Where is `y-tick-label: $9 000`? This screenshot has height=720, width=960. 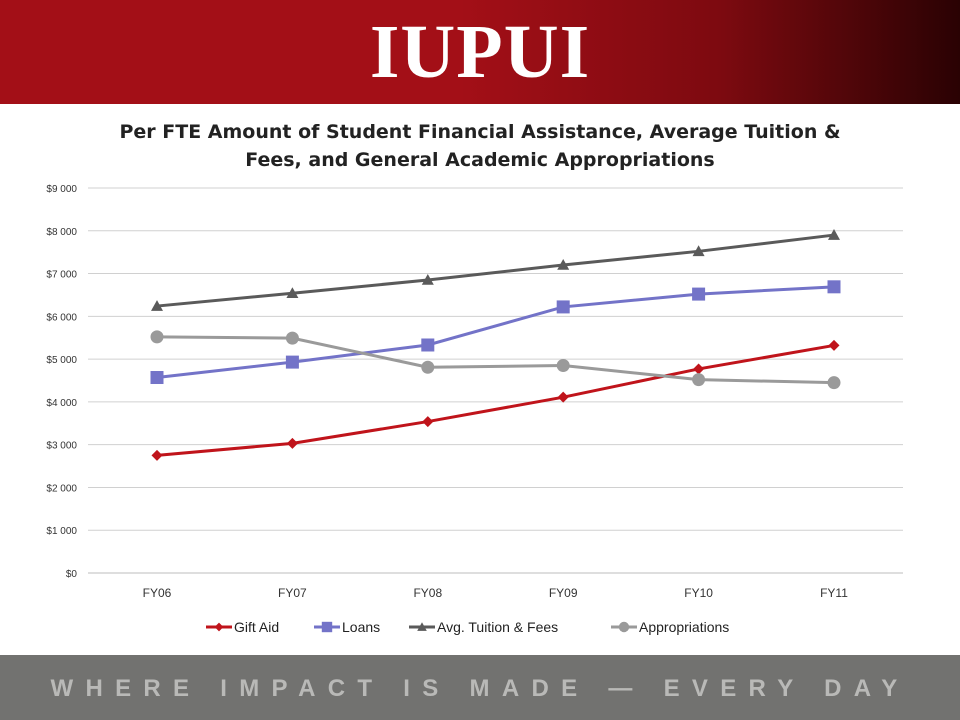
y-tick-label: $9 000 is located at coordinates (61, 189).